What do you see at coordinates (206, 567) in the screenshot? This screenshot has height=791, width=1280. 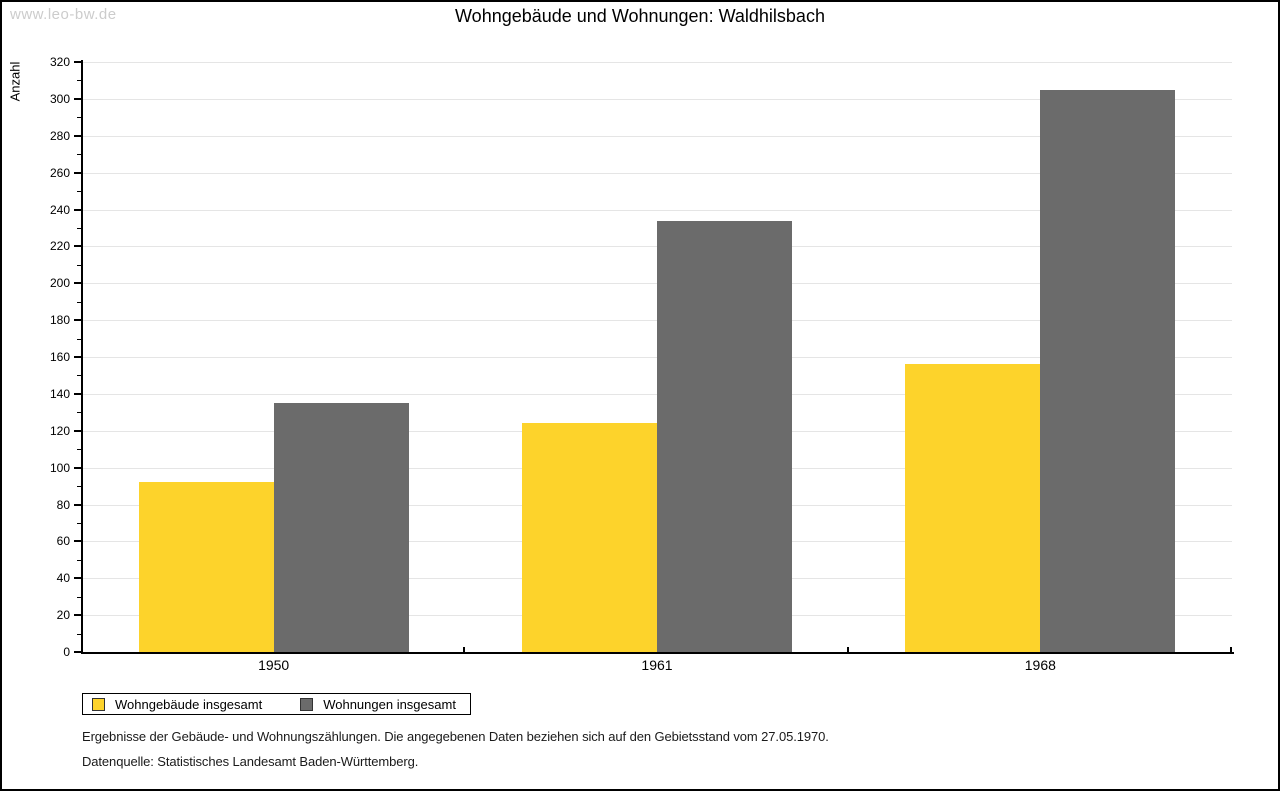 I see `bar-wohngebaeude-1950` at bounding box center [206, 567].